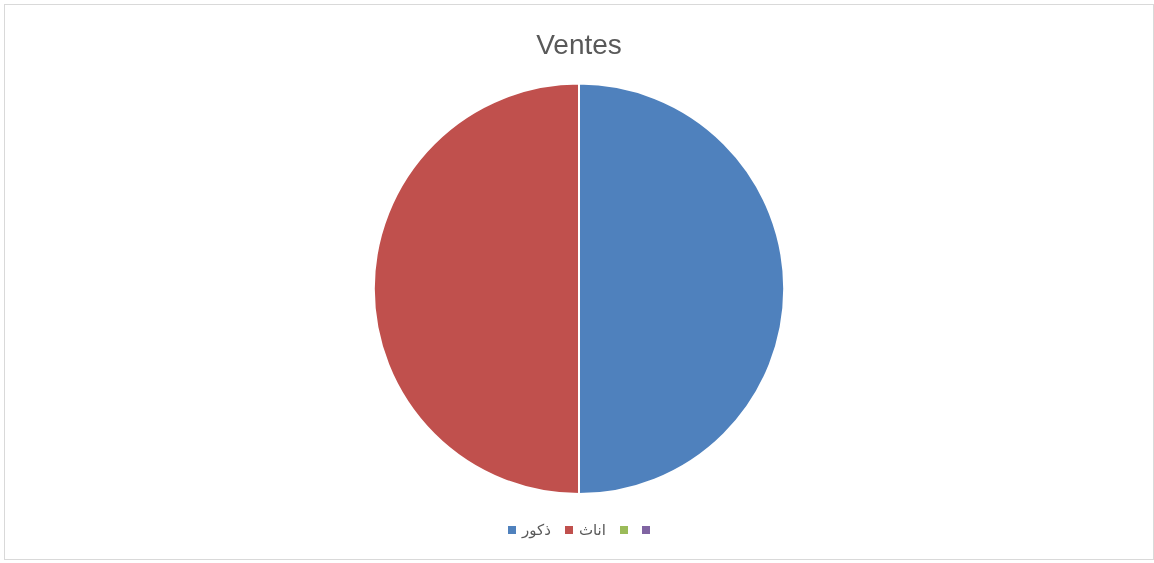 This screenshot has height=563, width=1154. What do you see at coordinates (536, 530) in the screenshot?
I see `legend-label: ذكور` at bounding box center [536, 530].